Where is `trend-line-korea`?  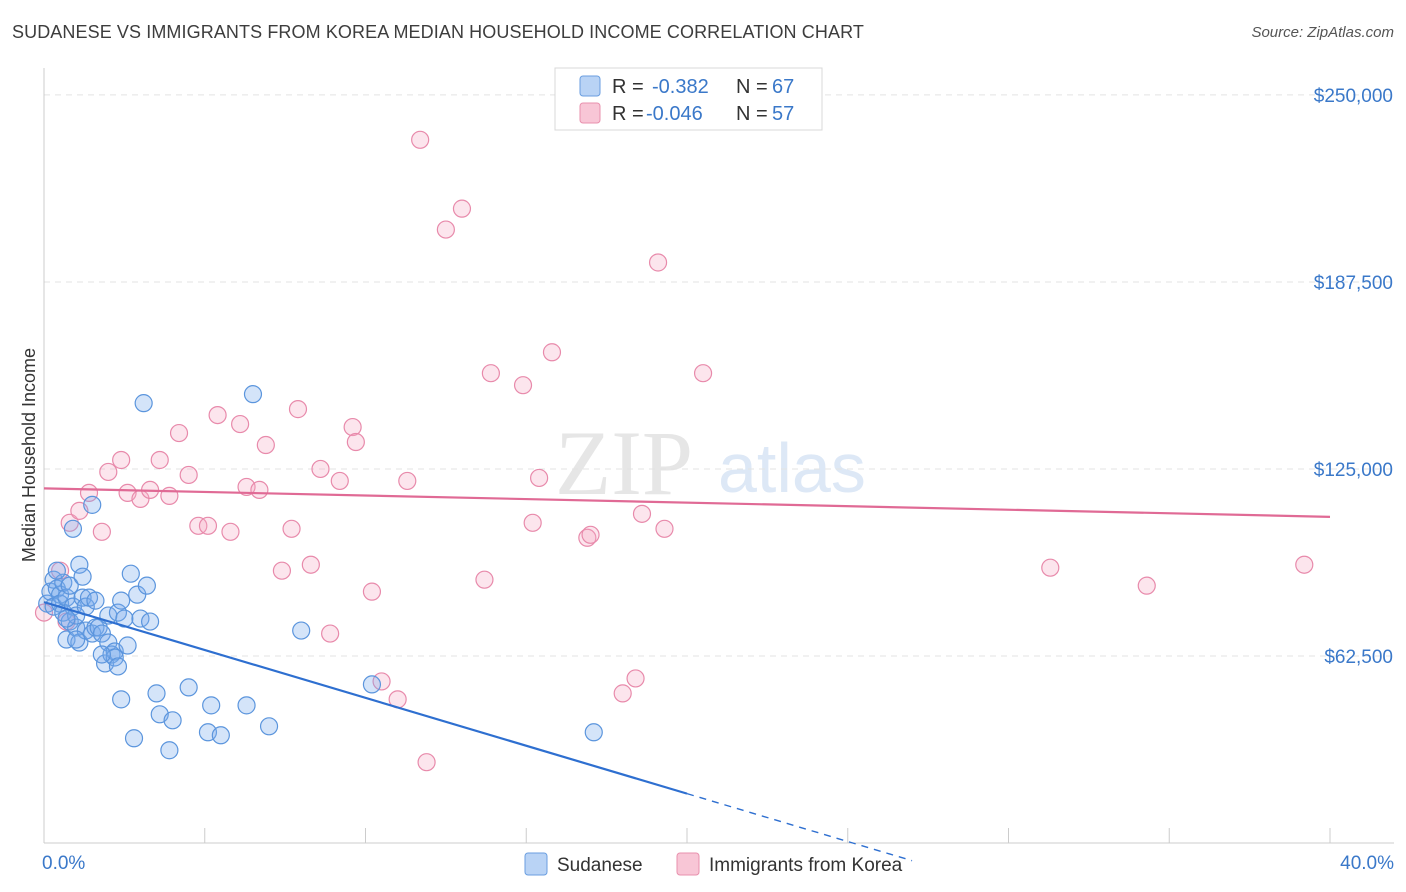
trend-line-korea is located at coordinates (687, 502).